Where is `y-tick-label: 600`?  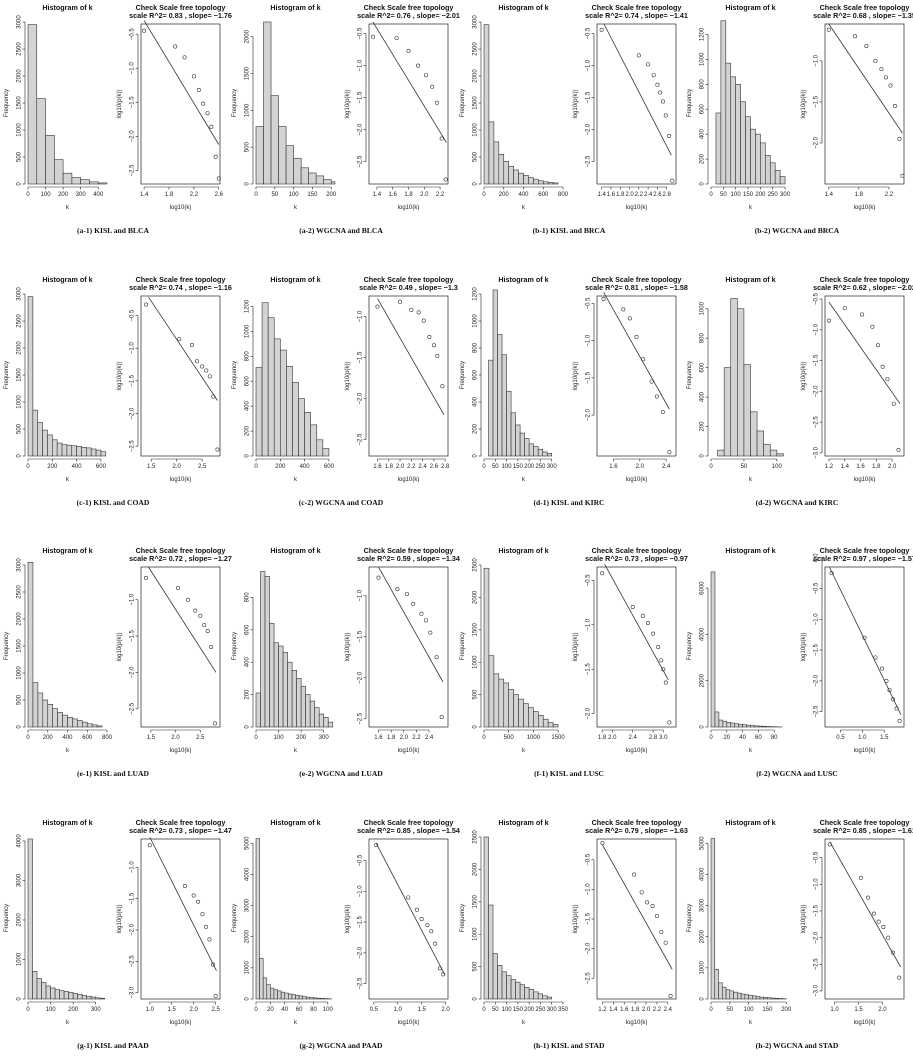 y-tick-label: 600 is located at coordinates (703, 367).